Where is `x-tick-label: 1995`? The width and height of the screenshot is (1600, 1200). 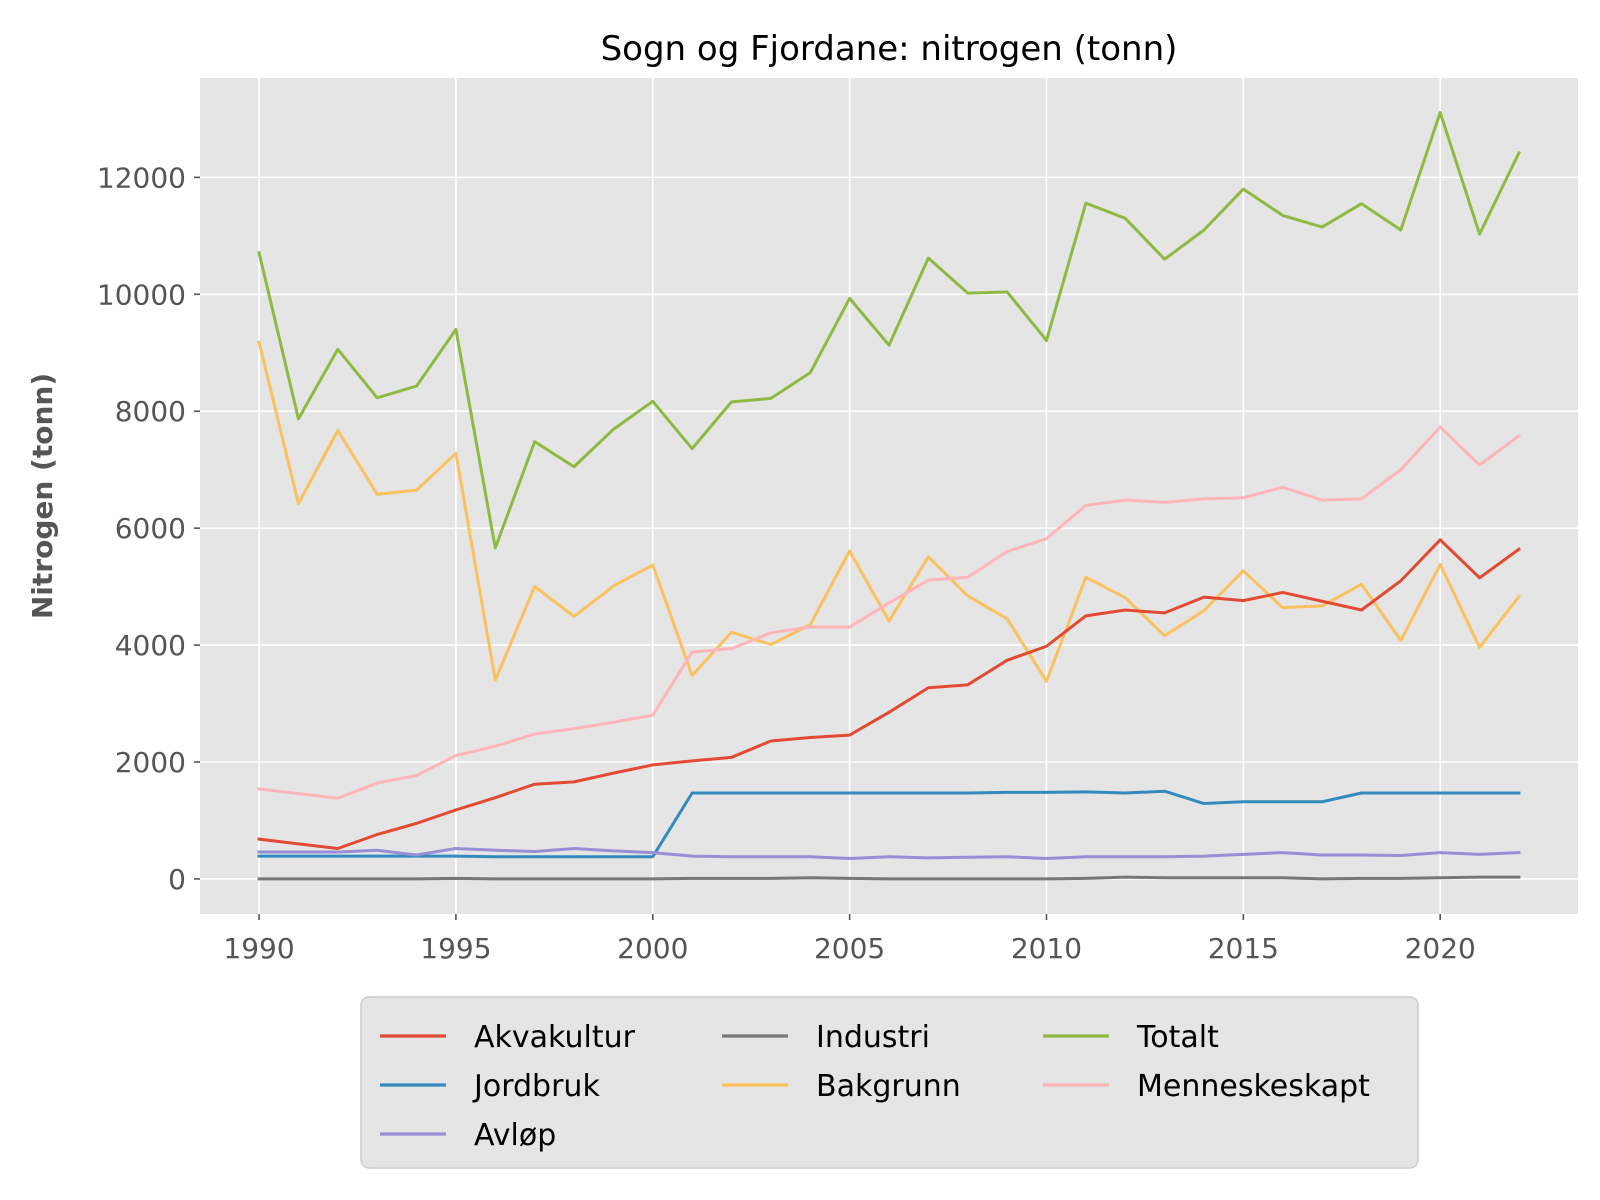
x-tick-label: 1995 is located at coordinates (455, 948).